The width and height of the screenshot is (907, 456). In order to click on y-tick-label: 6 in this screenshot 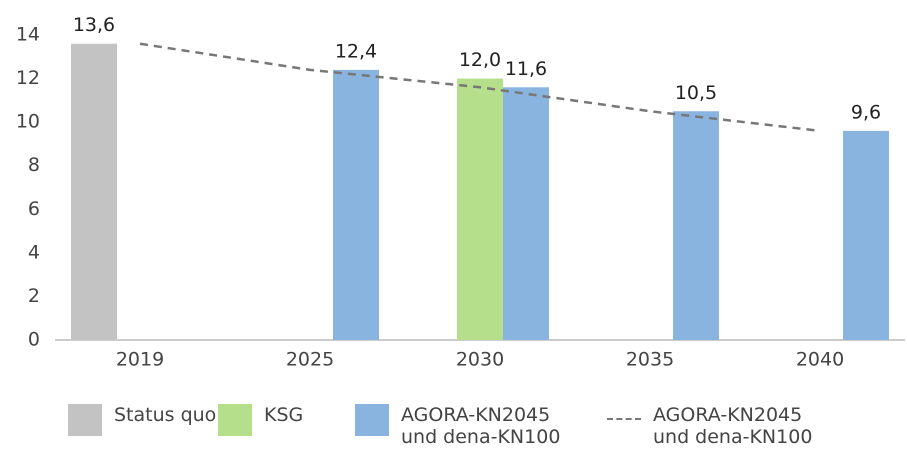, I will do `click(34, 209)`.